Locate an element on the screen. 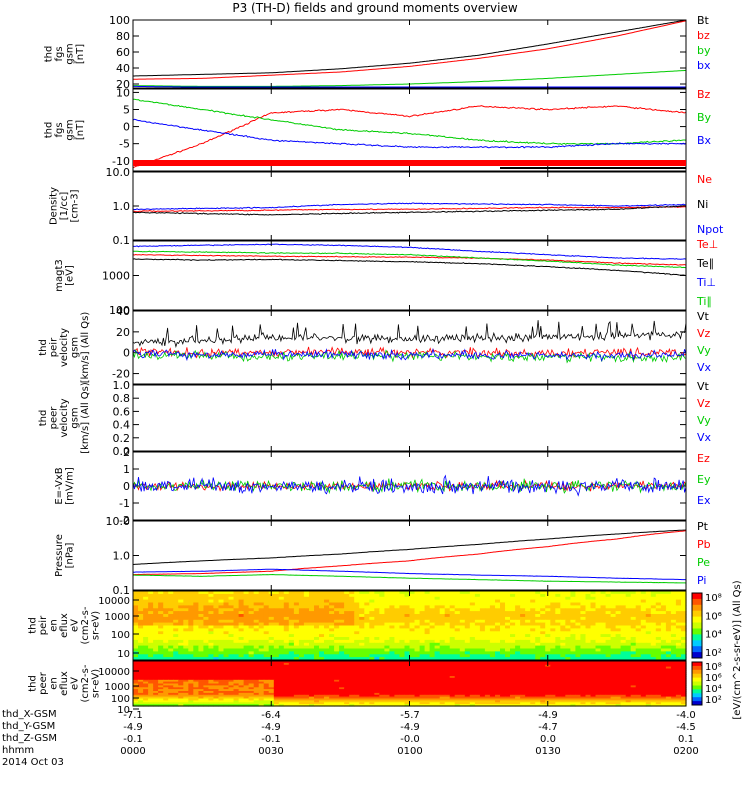 Image resolution: width=750 pixels, height=800 pixels. panel-ylabel-line: eflux is located at coordinates (64, 683).